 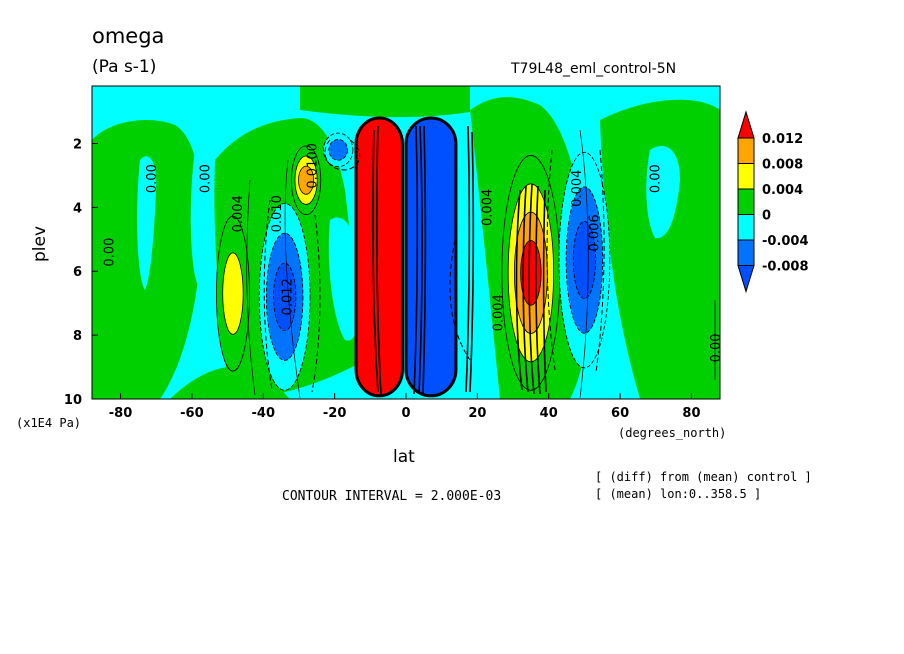 What do you see at coordinates (121, 413) in the screenshot?
I see `x-tick-label-0: -80` at bounding box center [121, 413].